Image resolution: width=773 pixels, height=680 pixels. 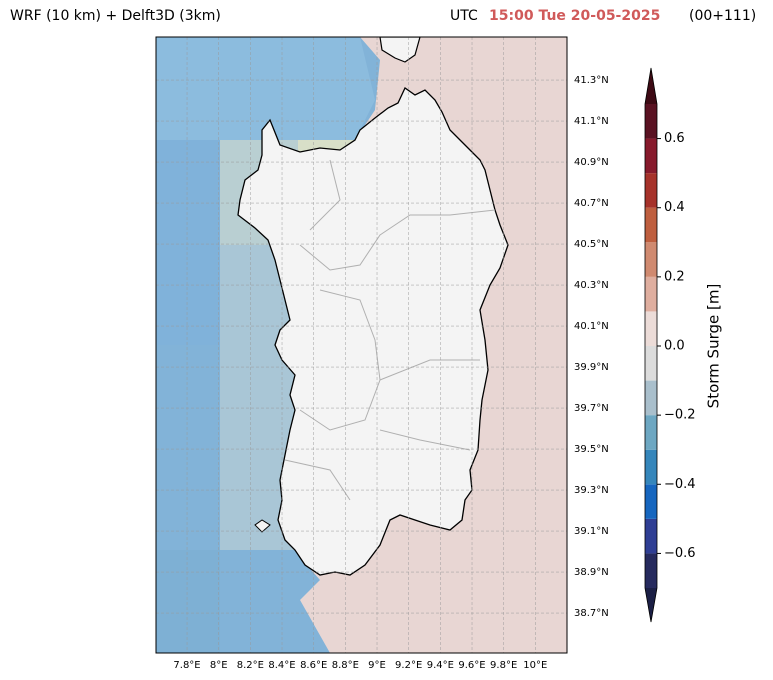 I want to click on sea-north, so click(x=265, y=88).